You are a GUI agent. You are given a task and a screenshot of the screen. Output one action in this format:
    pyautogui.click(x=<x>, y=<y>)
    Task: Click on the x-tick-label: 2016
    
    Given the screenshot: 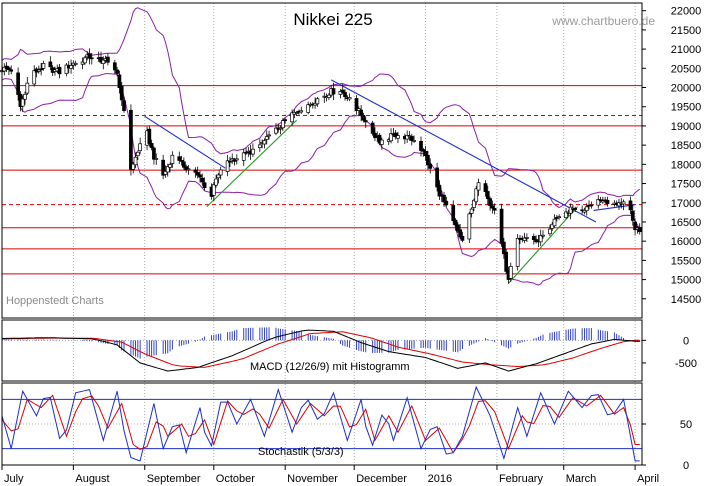 What is the action you would take?
    pyautogui.click(x=440, y=479)
    